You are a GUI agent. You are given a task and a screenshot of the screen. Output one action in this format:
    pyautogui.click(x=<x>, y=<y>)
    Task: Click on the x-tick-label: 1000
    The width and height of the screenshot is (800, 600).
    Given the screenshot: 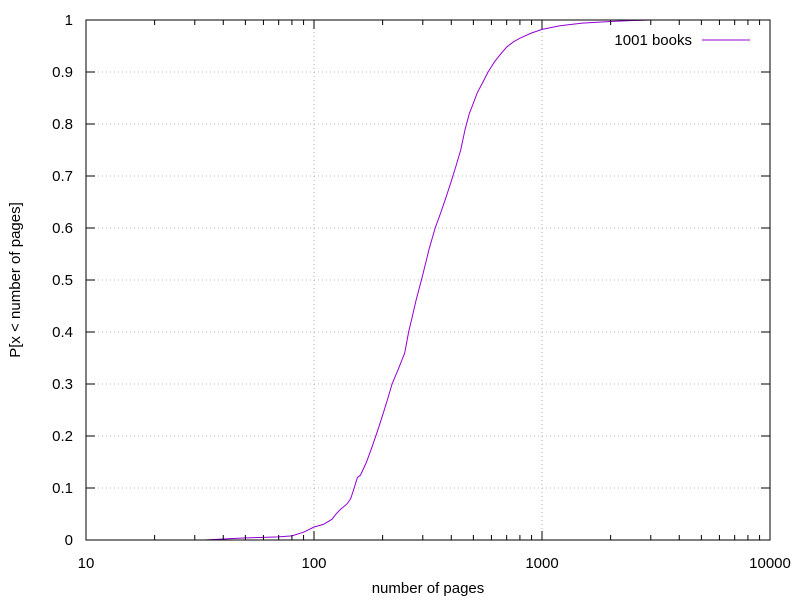 What is the action you would take?
    pyautogui.click(x=541, y=563)
    